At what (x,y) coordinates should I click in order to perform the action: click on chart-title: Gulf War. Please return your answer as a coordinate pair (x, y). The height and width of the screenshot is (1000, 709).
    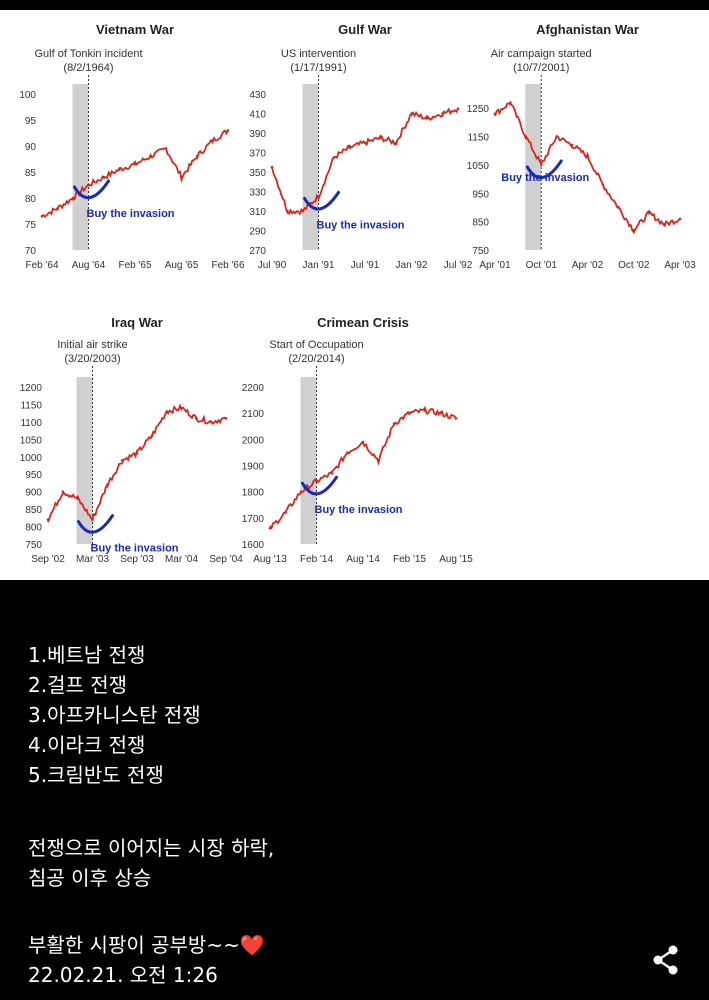
    Looking at the image, I should click on (365, 29).